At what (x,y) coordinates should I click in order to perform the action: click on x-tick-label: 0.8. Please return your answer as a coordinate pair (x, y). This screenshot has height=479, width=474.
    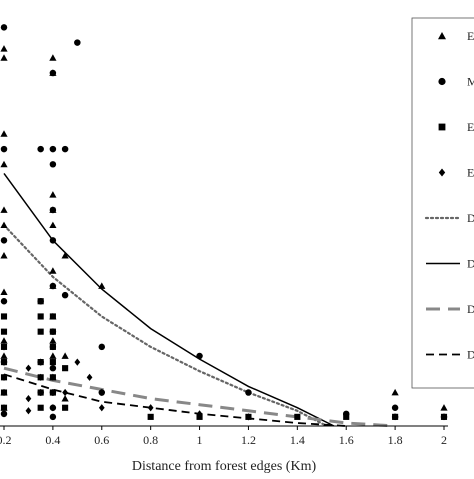
    Looking at the image, I should click on (150, 440).